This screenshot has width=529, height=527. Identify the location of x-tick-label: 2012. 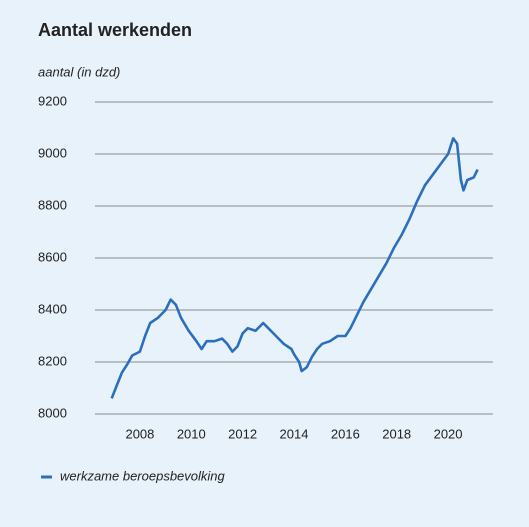
(242, 433).